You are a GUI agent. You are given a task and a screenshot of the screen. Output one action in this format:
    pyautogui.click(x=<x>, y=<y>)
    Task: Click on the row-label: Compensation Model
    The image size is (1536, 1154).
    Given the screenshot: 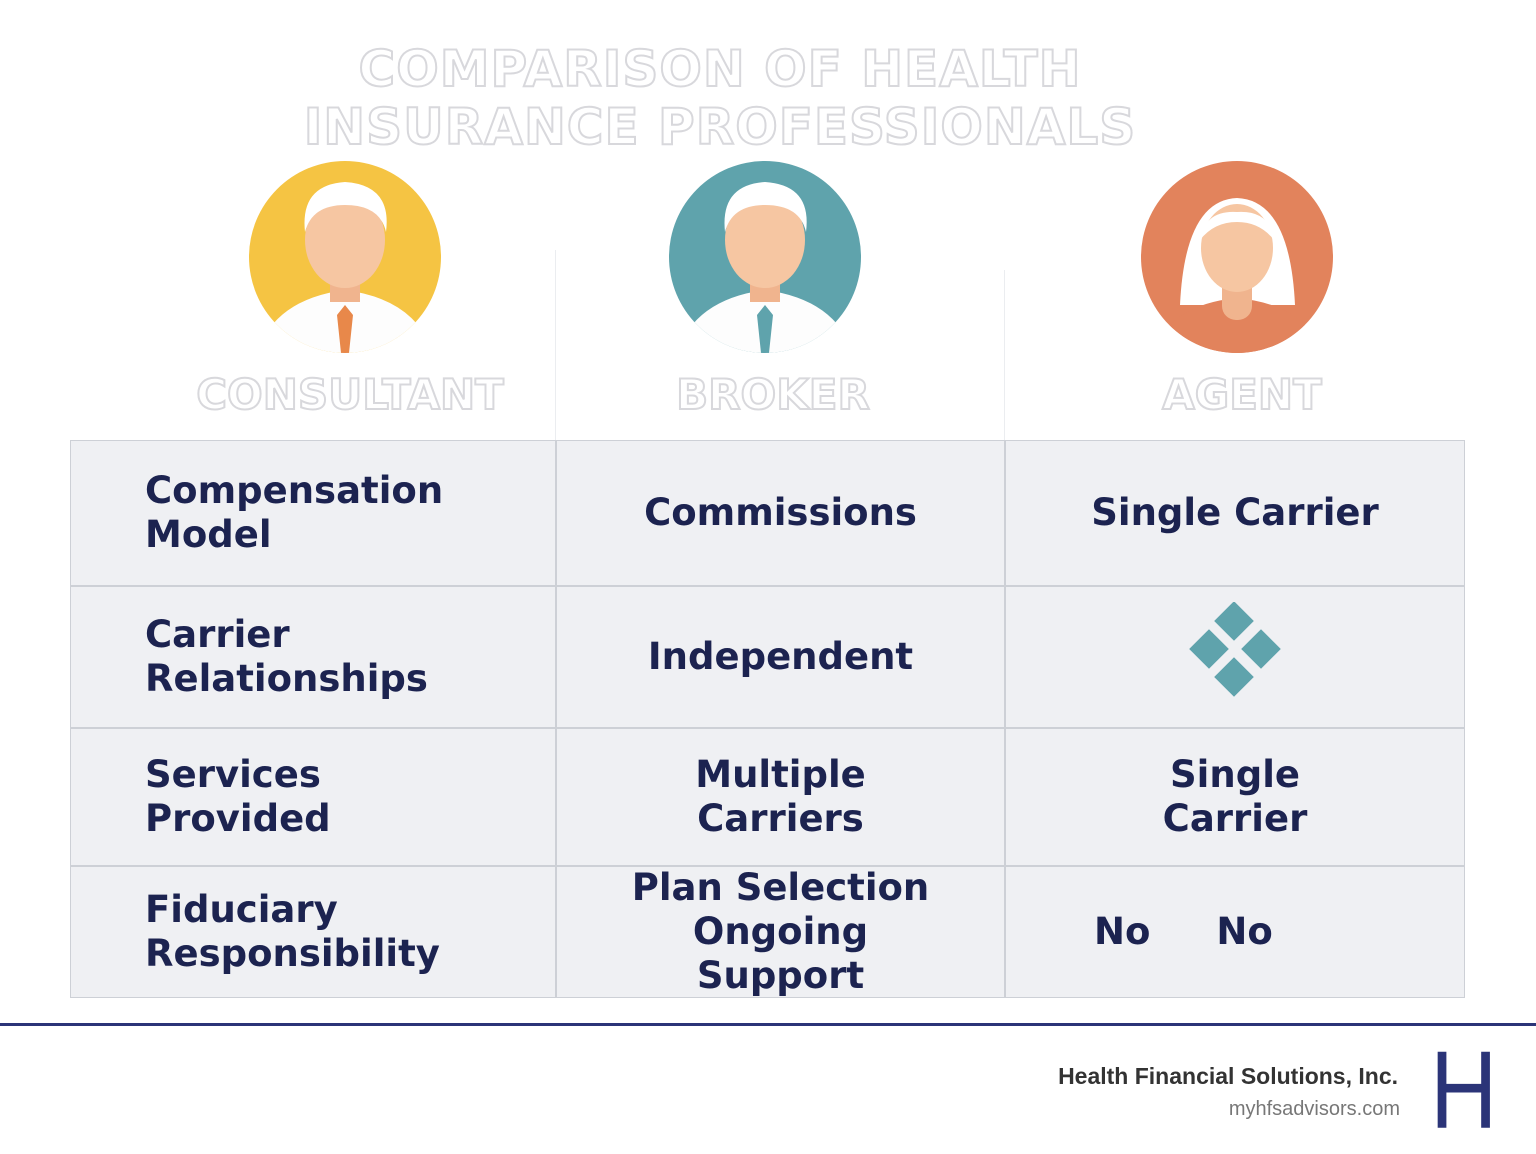 What is the action you would take?
    pyautogui.click(x=294, y=512)
    